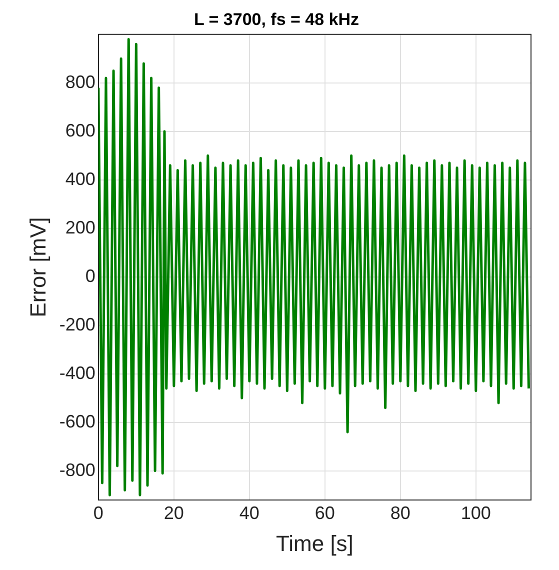  Describe the element at coordinates (80, 178) in the screenshot. I see `y-tick-label: 400` at that location.